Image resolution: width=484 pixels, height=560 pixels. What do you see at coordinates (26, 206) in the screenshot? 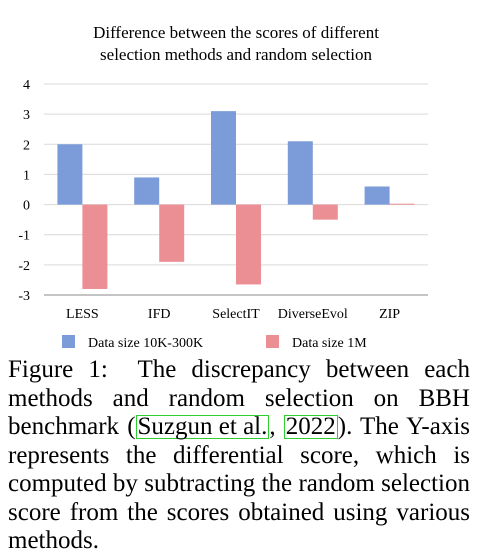
I see `y-tick-label: 0` at bounding box center [26, 206].